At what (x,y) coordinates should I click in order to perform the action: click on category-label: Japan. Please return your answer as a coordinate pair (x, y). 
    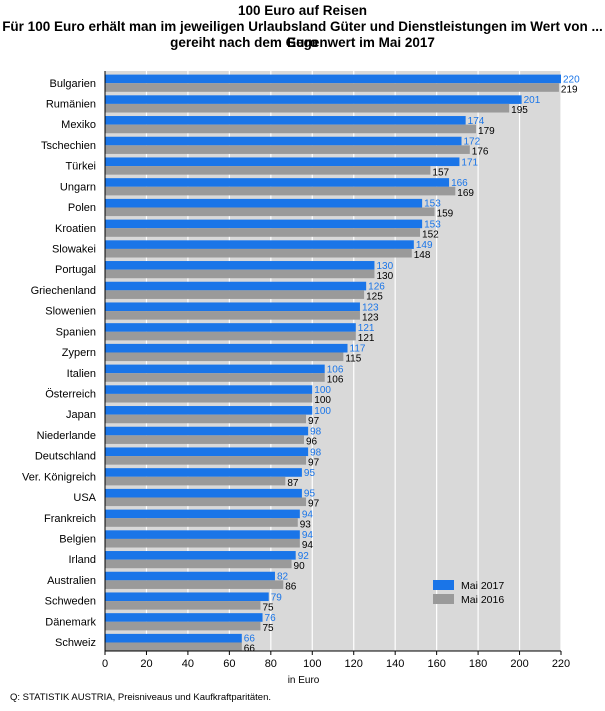
    Looking at the image, I should click on (81, 415).